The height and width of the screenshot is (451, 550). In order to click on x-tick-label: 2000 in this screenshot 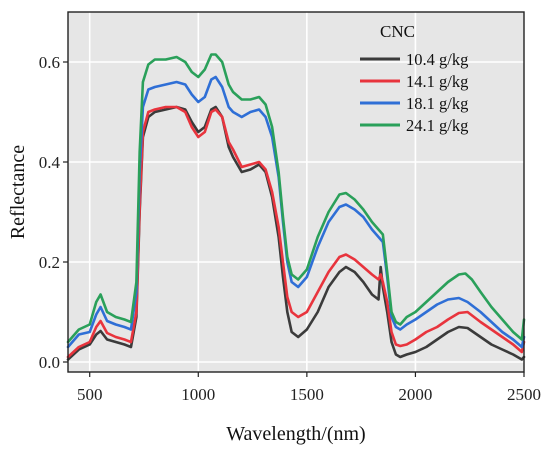, I will do `click(415, 394)`.